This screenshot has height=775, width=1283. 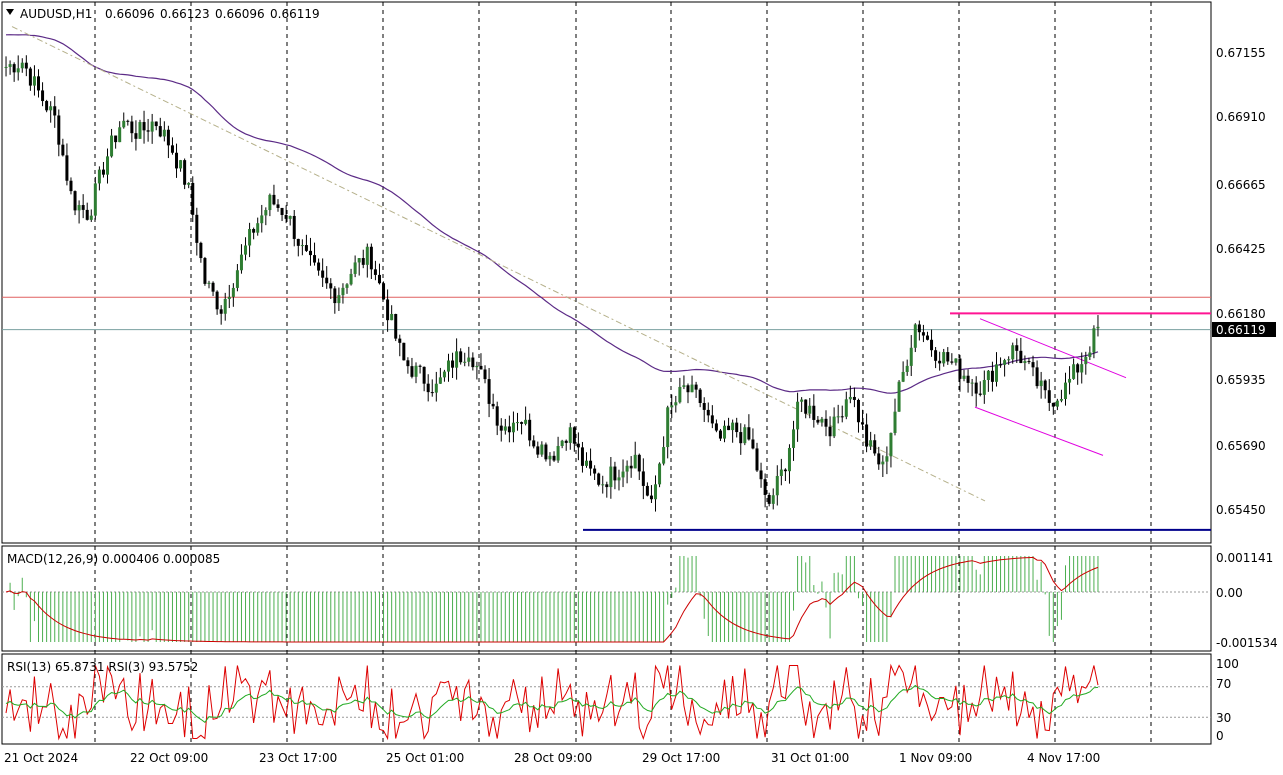 What do you see at coordinates (1063, 758) in the screenshot?
I see `time-tick: 4 Nov 17:00` at bounding box center [1063, 758].